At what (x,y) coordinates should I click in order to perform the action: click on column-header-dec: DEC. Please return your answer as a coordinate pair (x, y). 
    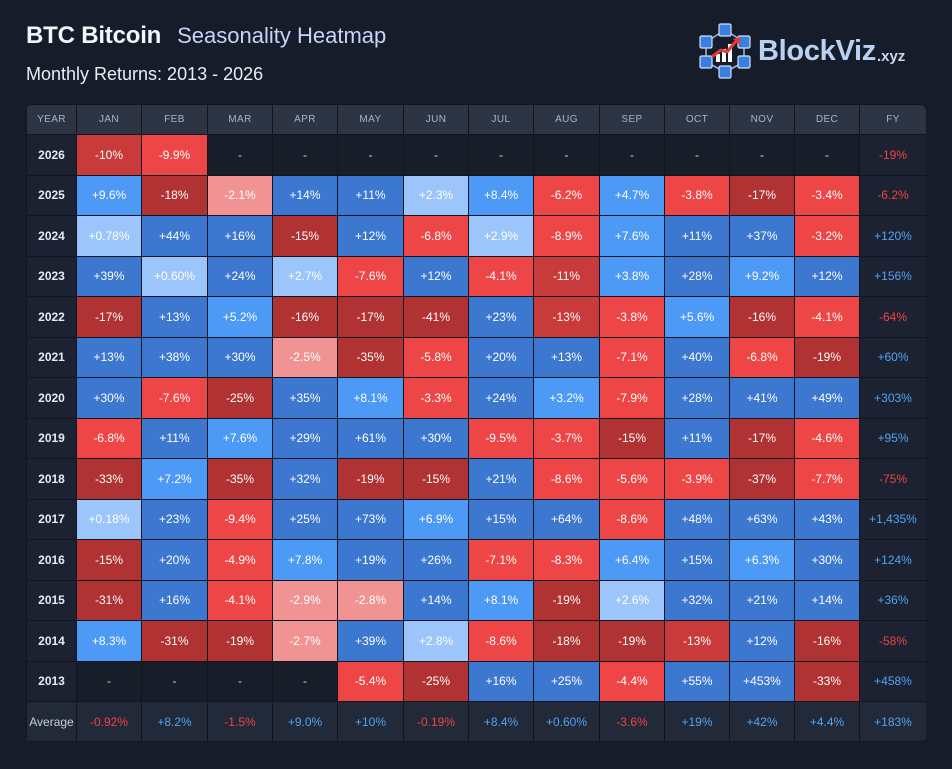
    Looking at the image, I should click on (827, 119).